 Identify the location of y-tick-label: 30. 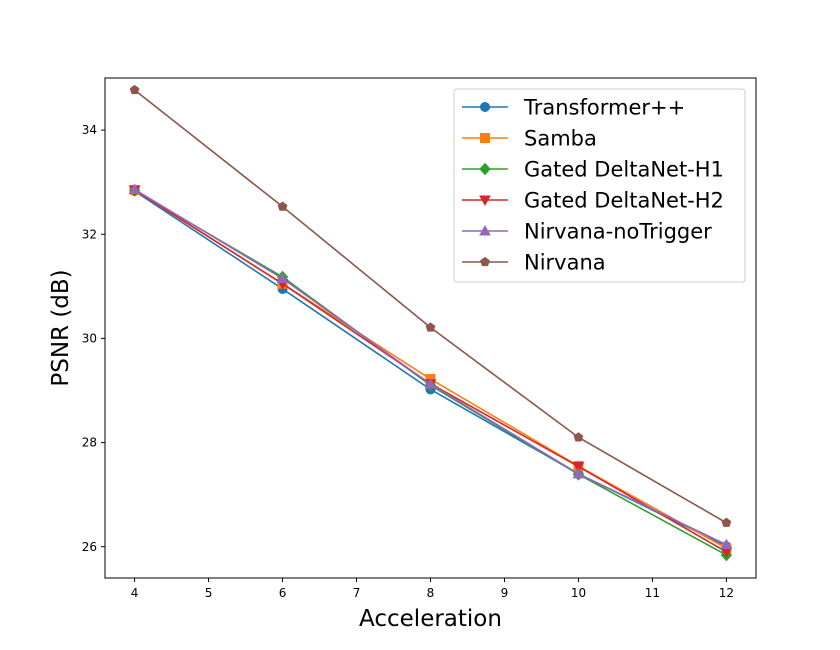
(89, 338).